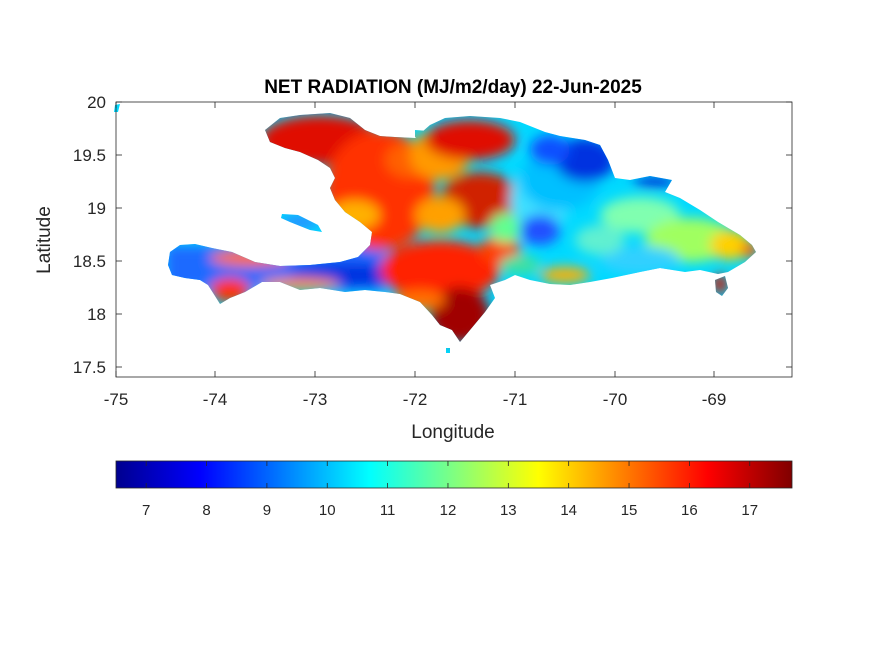 This screenshot has width=875, height=656. What do you see at coordinates (146, 510) in the screenshot?
I see `colorbar-tick-label: 7` at bounding box center [146, 510].